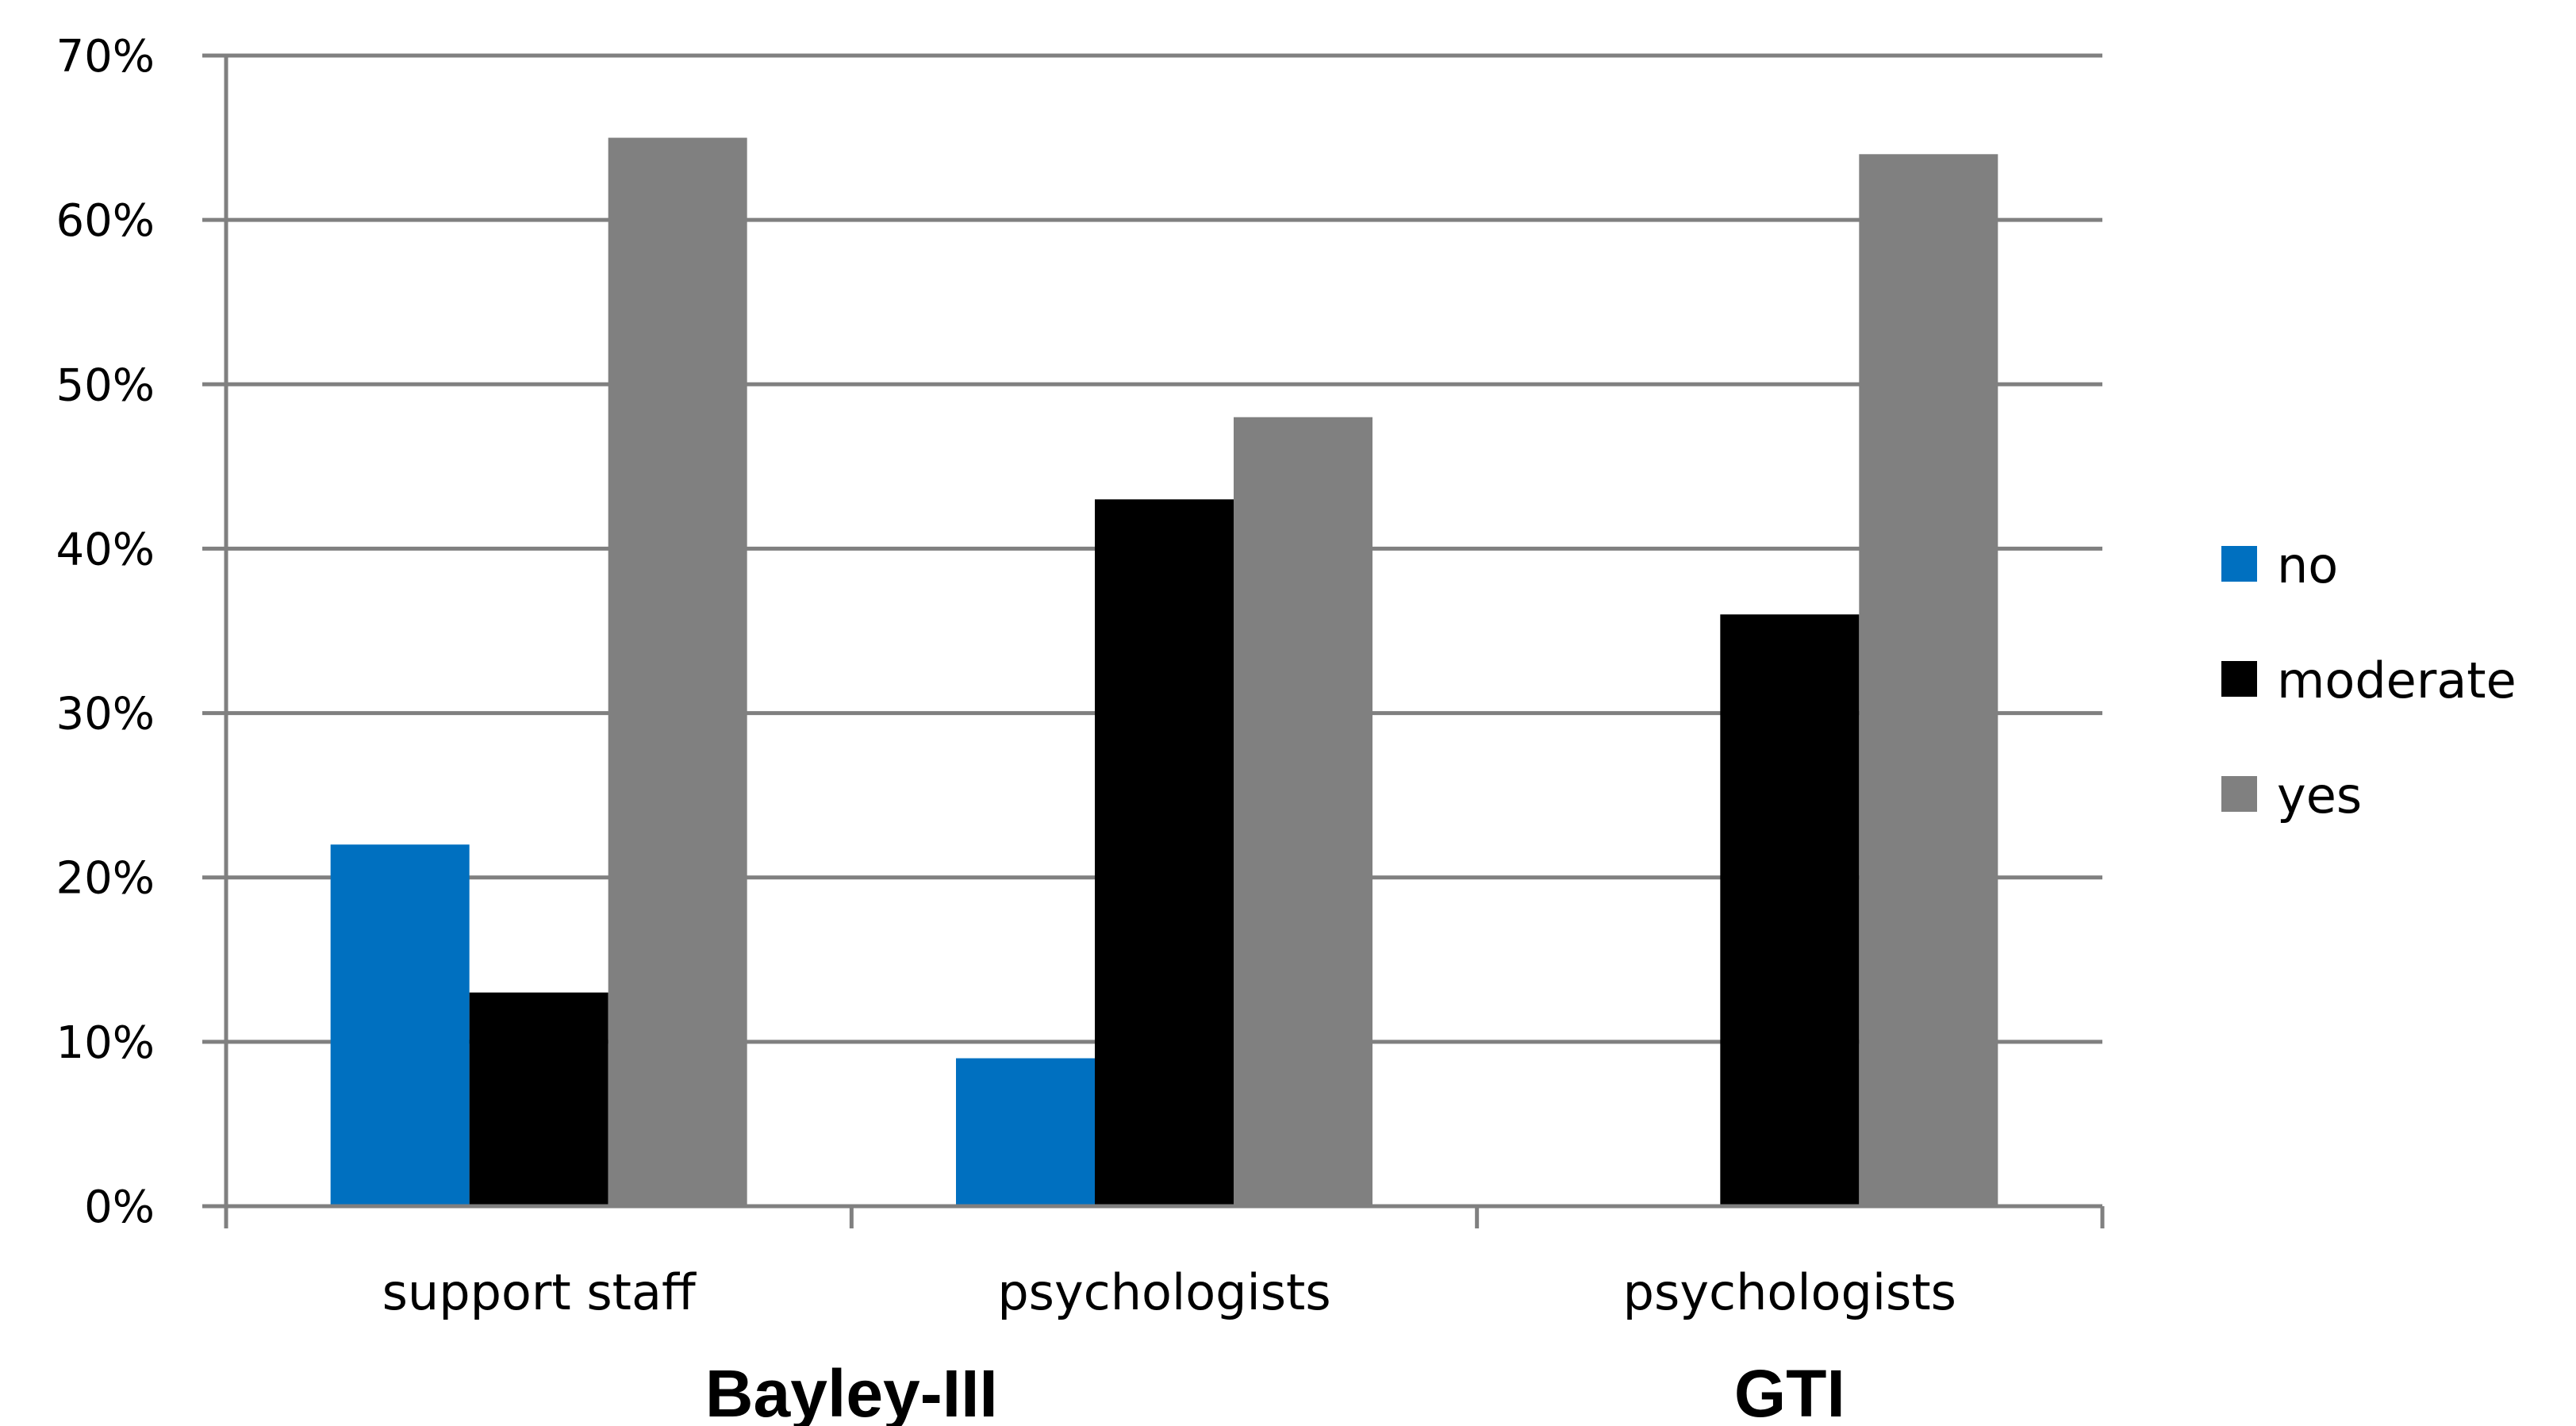 The image size is (2576, 1426). What do you see at coordinates (1275, 1391) in the screenshot?
I see `group-labels: Bayley-III GTI` at bounding box center [1275, 1391].